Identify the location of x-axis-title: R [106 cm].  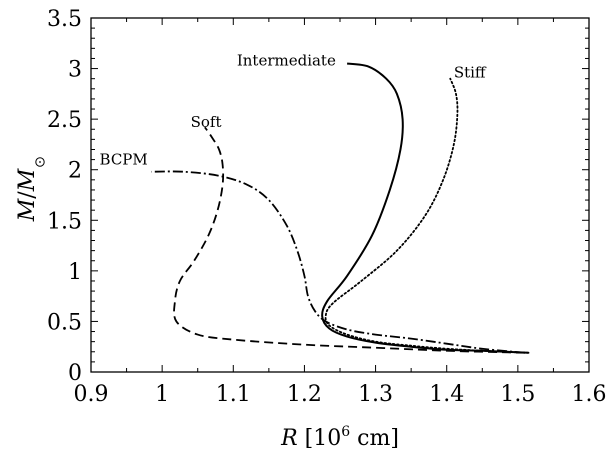
(339, 437).